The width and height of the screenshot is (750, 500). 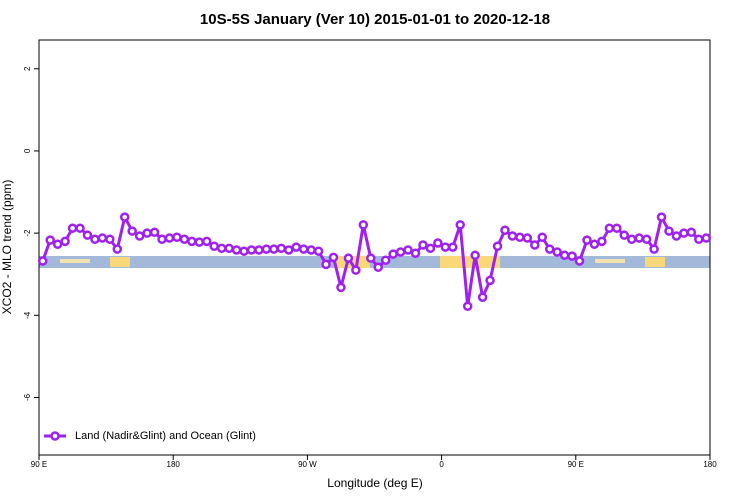 I want to click on x-tick-label: 0, so click(x=441, y=464).